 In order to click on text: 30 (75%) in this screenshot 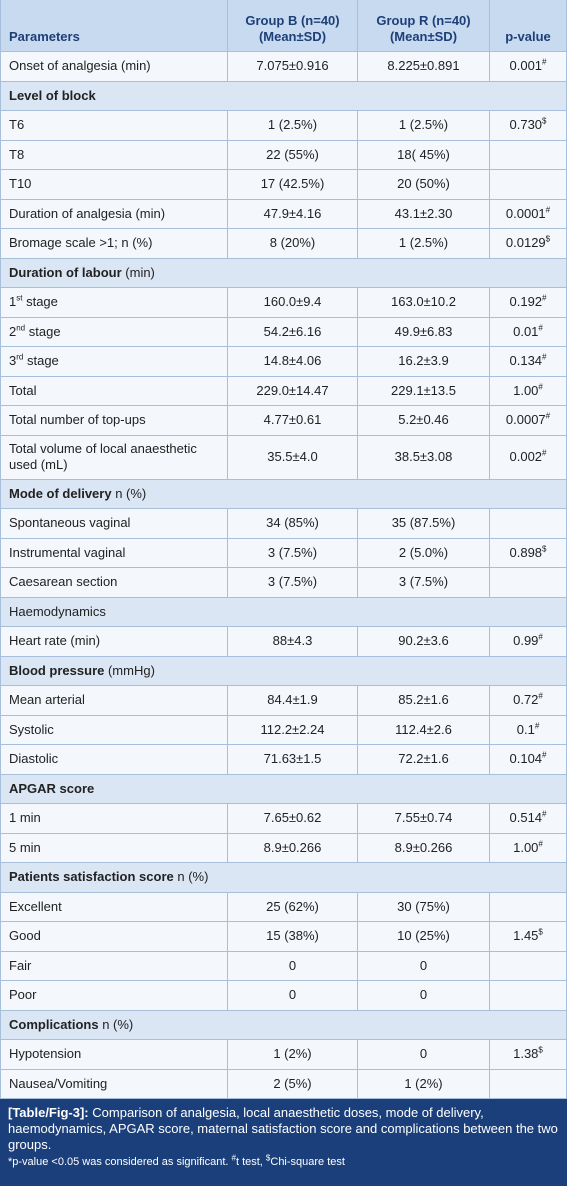, I will do `click(423, 906)`.